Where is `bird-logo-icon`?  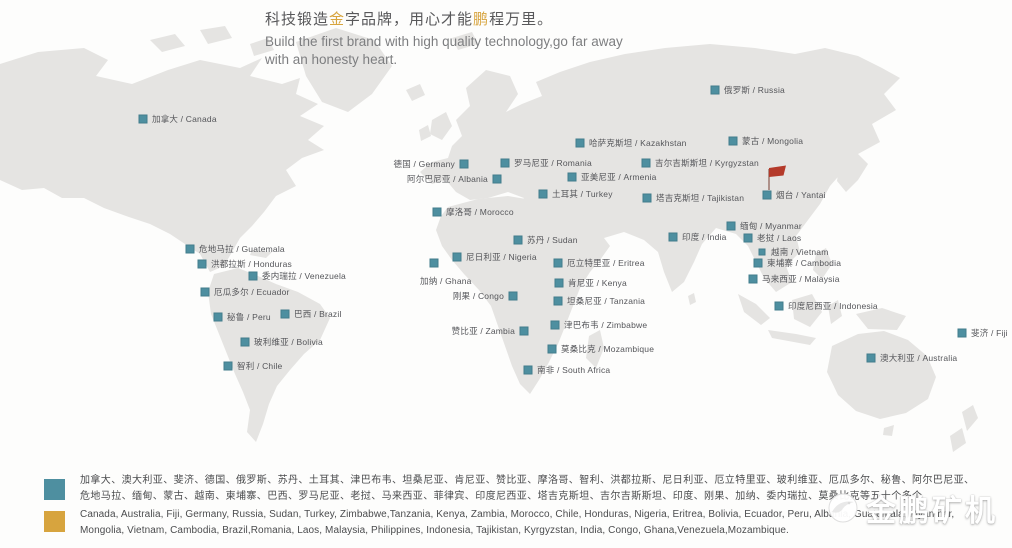 bird-logo-icon is located at coordinates (843, 508).